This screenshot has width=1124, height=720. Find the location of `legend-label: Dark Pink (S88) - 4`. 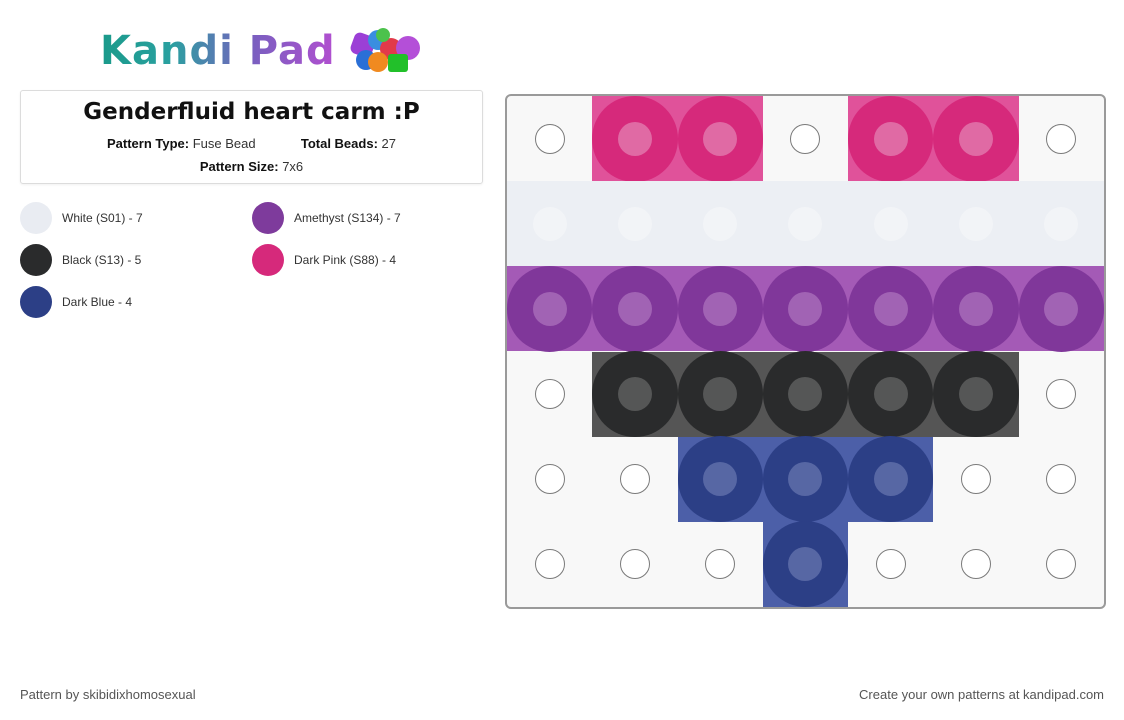

legend-label: Dark Pink (S88) - 4 is located at coordinates (345, 260).